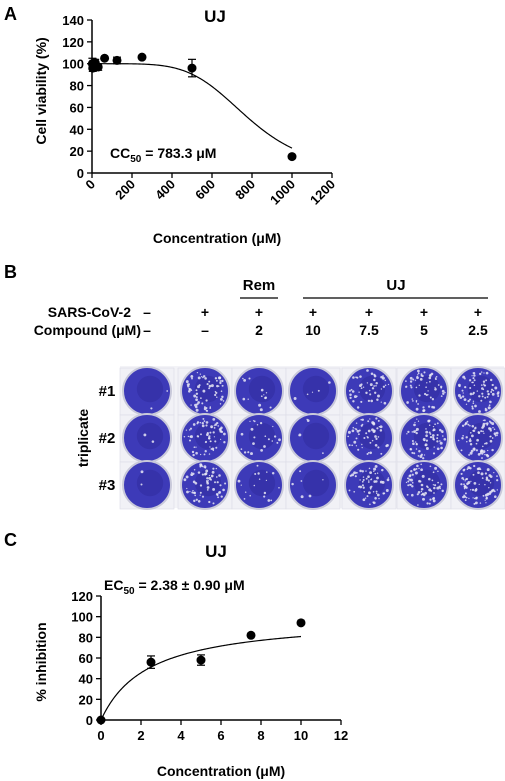  What do you see at coordinates (217, 238) in the screenshot?
I see `panel-a-x-axis-label: Concentration (μM)` at bounding box center [217, 238].